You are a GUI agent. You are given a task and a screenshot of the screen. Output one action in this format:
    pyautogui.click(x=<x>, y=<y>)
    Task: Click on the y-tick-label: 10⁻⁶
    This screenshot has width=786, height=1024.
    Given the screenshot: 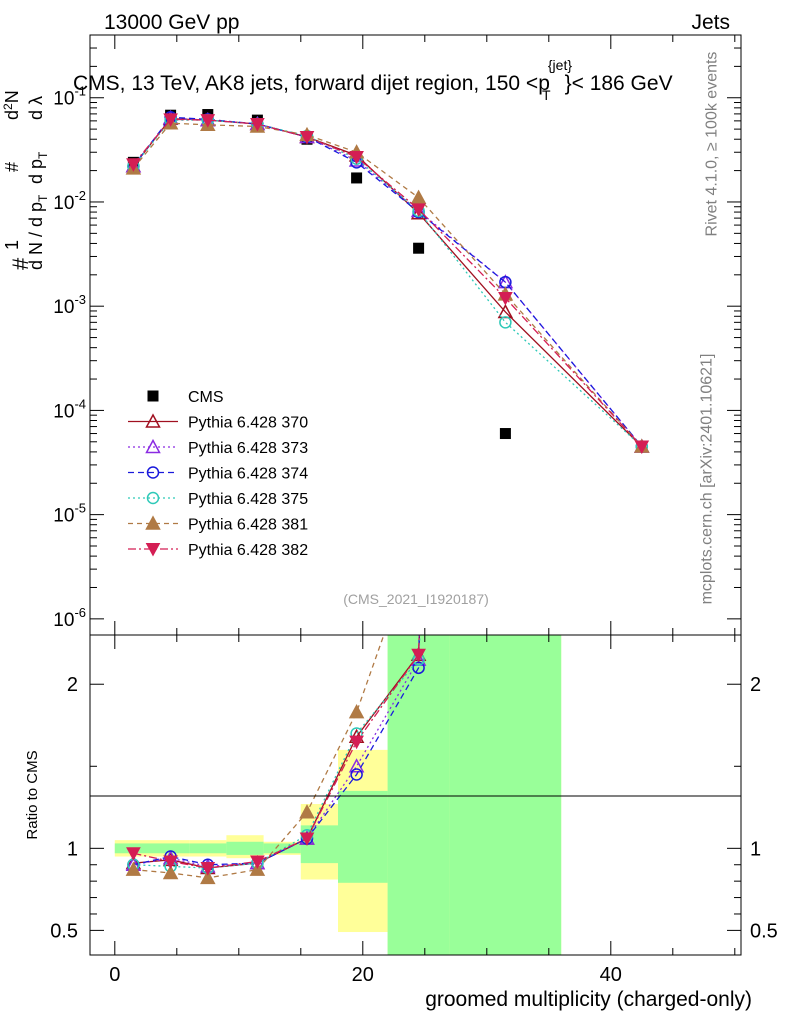 What is the action you would take?
    pyautogui.click(x=69, y=618)
    